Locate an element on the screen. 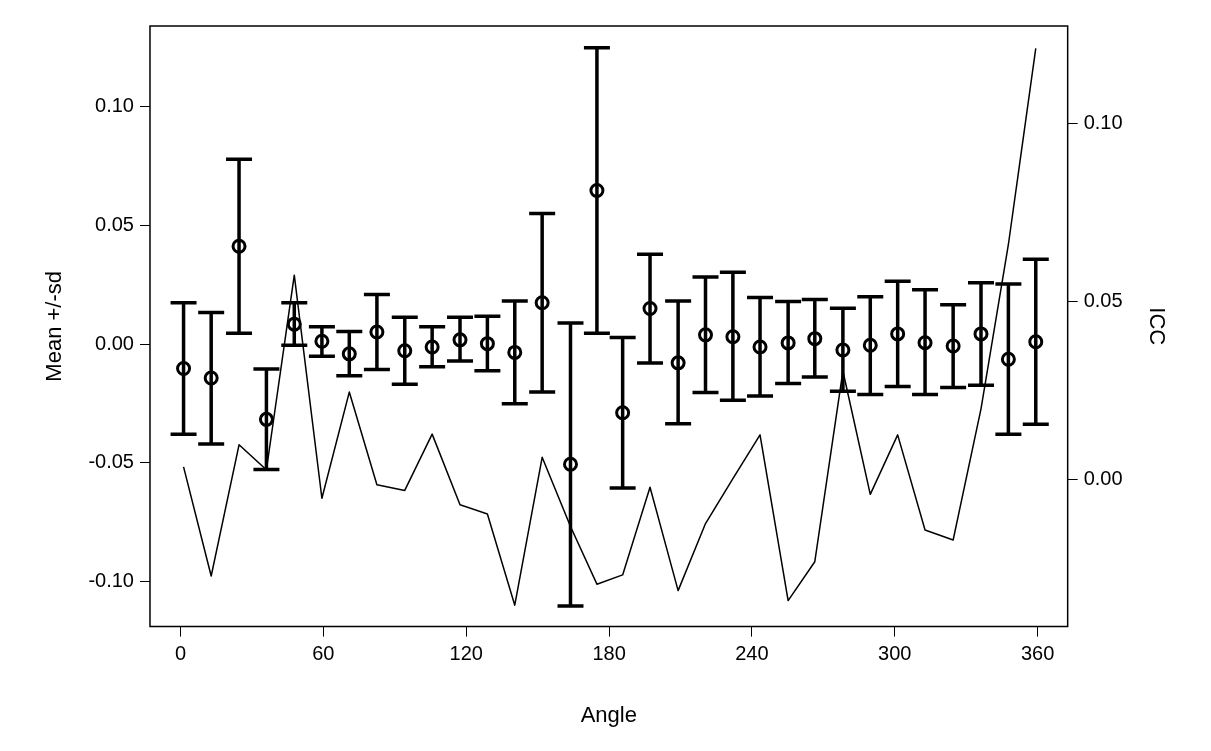 The width and height of the screenshot is (1211, 751). x-axis-title: Angle is located at coordinates (608, 714).